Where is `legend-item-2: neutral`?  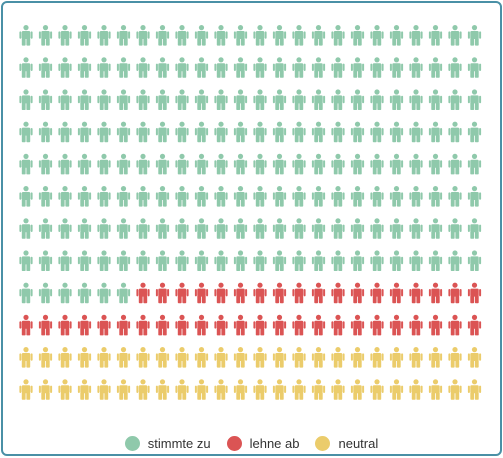
legend-item-2: neutral is located at coordinates (346, 443).